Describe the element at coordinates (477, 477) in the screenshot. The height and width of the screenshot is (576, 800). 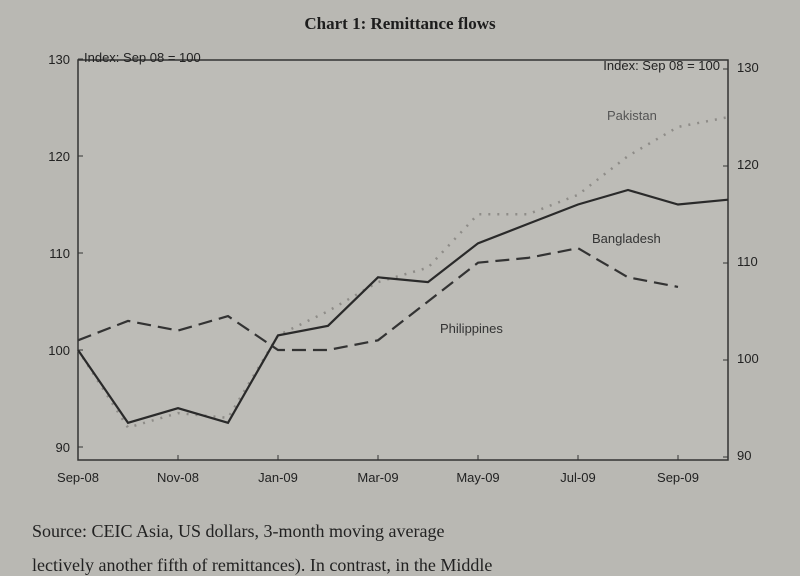
I see `x-tick-label: May-09` at that location.